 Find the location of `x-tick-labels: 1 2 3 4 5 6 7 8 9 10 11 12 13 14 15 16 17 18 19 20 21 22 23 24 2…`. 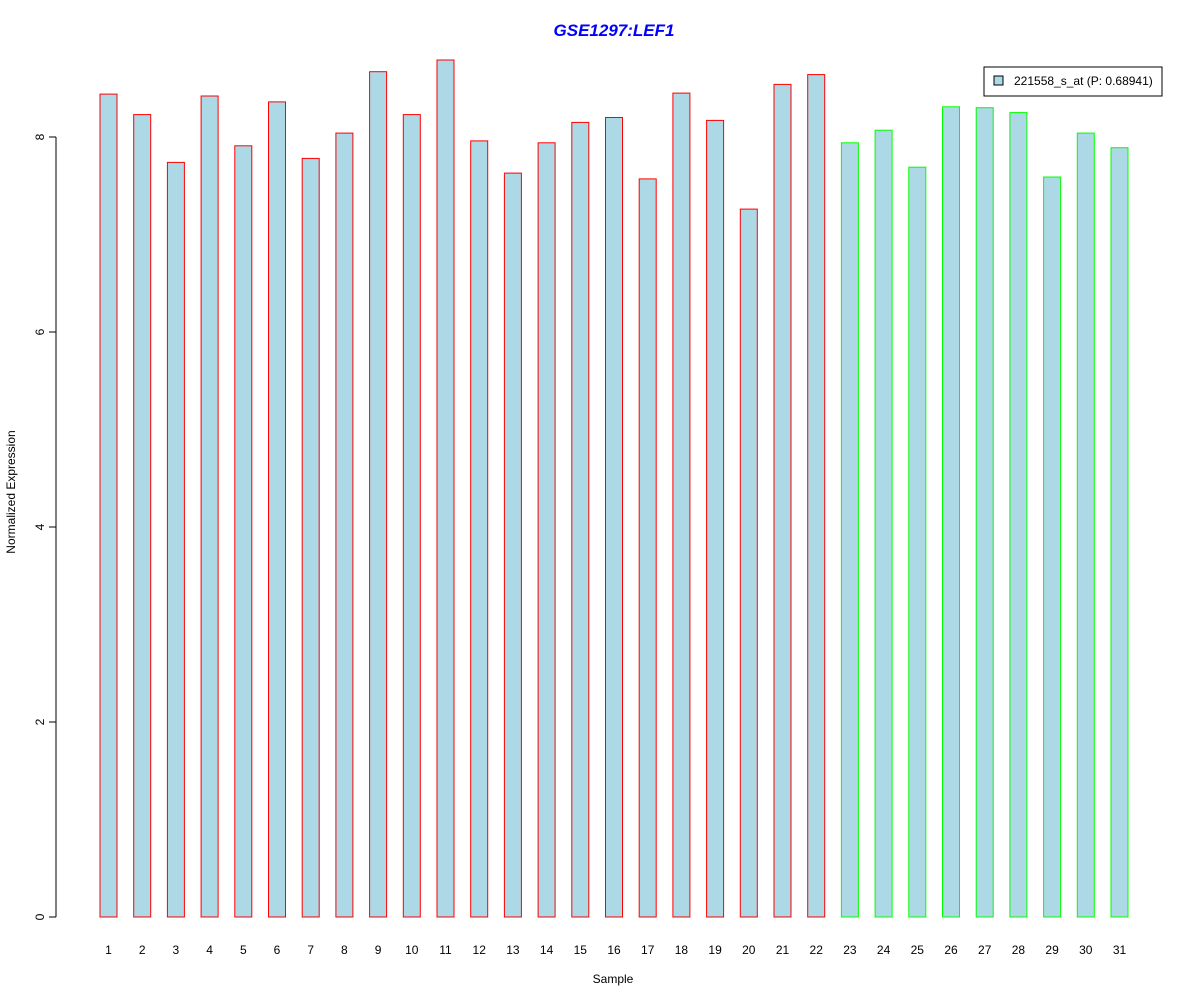

x-tick-labels: 1 2 3 4 5 6 7 8 9 10 11 12 13 14 15 16 17 18 19 20 21 22 23 24 2… is located at coordinates (615, 950).